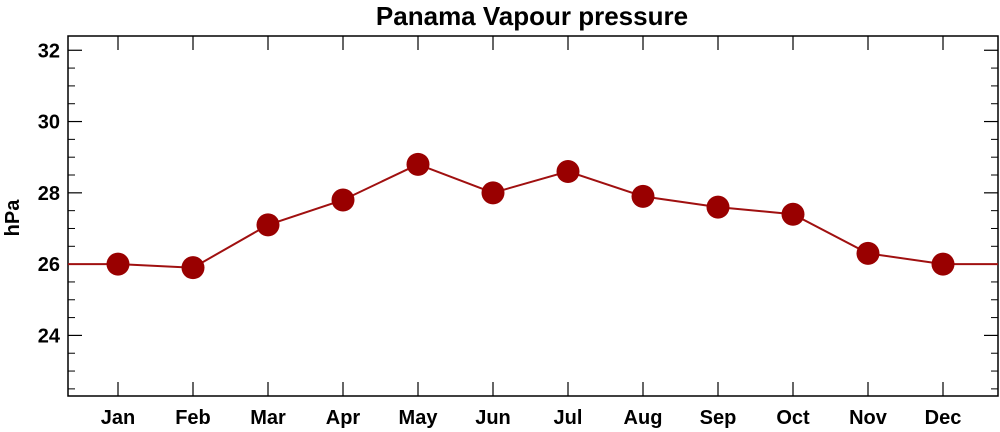 The width and height of the screenshot is (1000, 432). Describe the element at coordinates (418, 164) in the screenshot. I see `data-point-may` at that location.